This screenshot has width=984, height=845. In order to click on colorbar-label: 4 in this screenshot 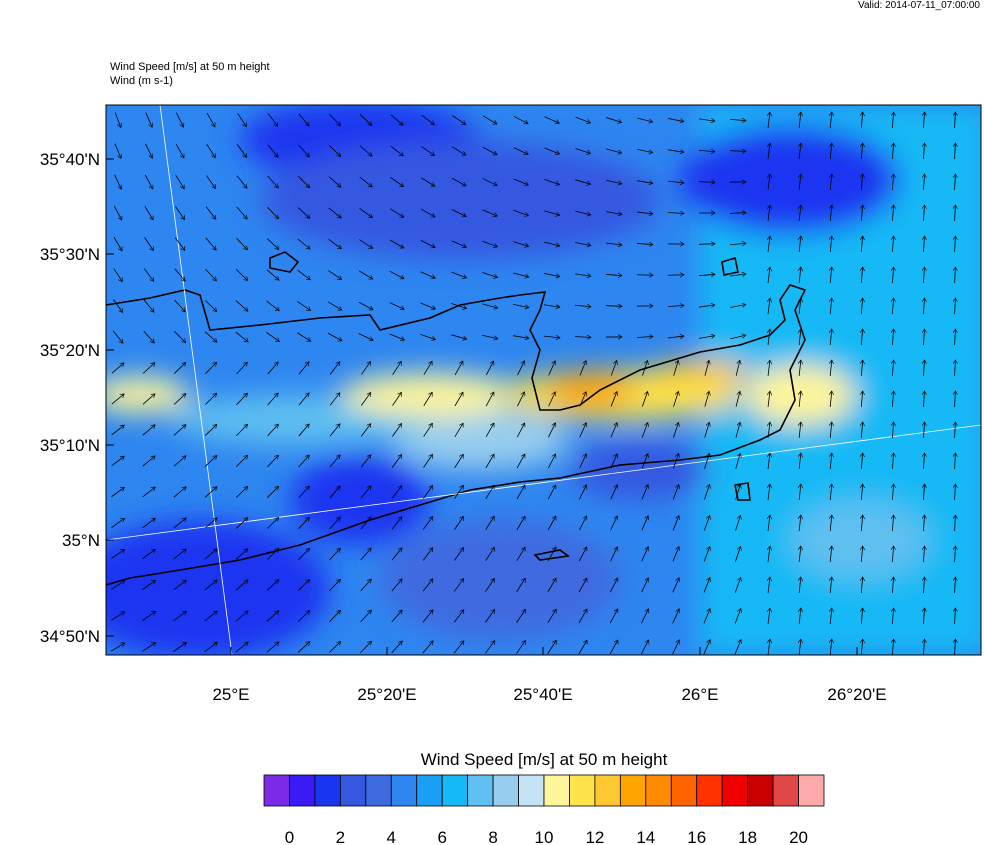, I will do `click(391, 836)`.